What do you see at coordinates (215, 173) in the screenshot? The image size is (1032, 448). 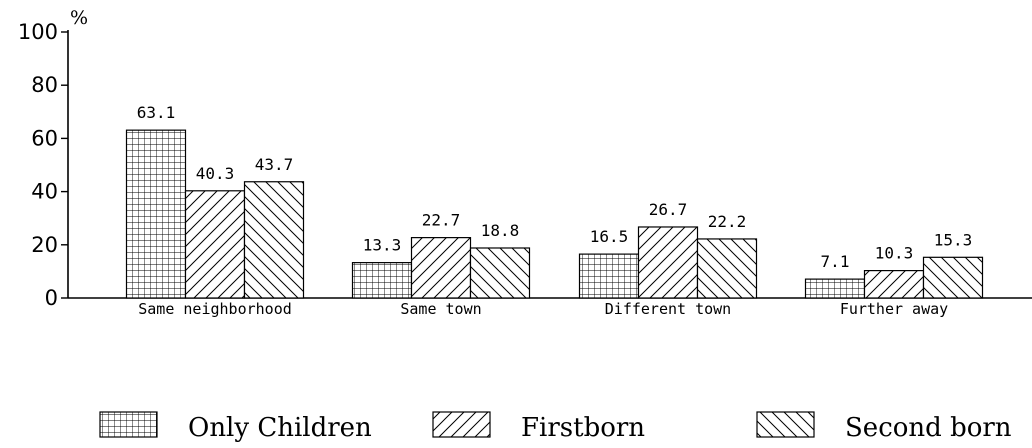 I see `value-label-firstborn-same-neighborhood: 40.3` at bounding box center [215, 173].